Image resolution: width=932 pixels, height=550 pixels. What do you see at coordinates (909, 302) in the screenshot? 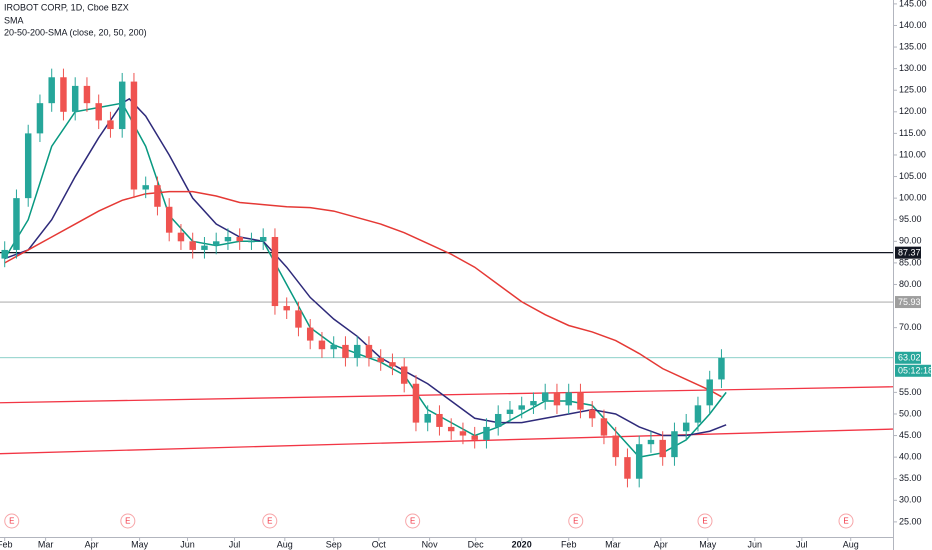
I see `price-label: 75.93` at bounding box center [909, 302].